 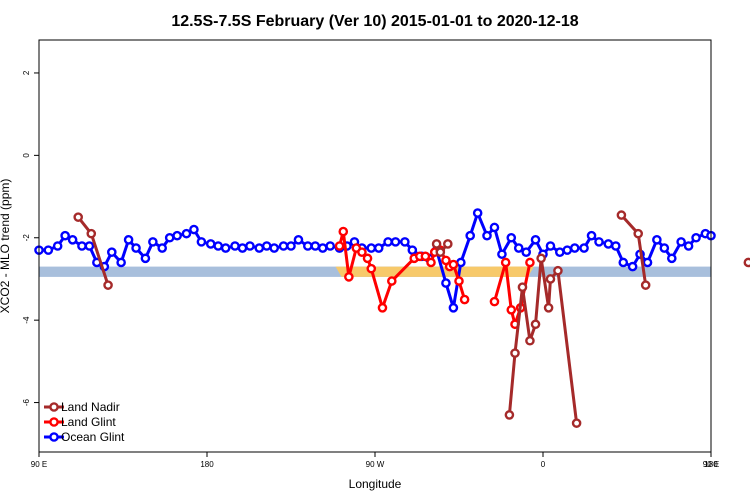 I want to click on legend-label: Land Nadir, so click(x=90, y=407).